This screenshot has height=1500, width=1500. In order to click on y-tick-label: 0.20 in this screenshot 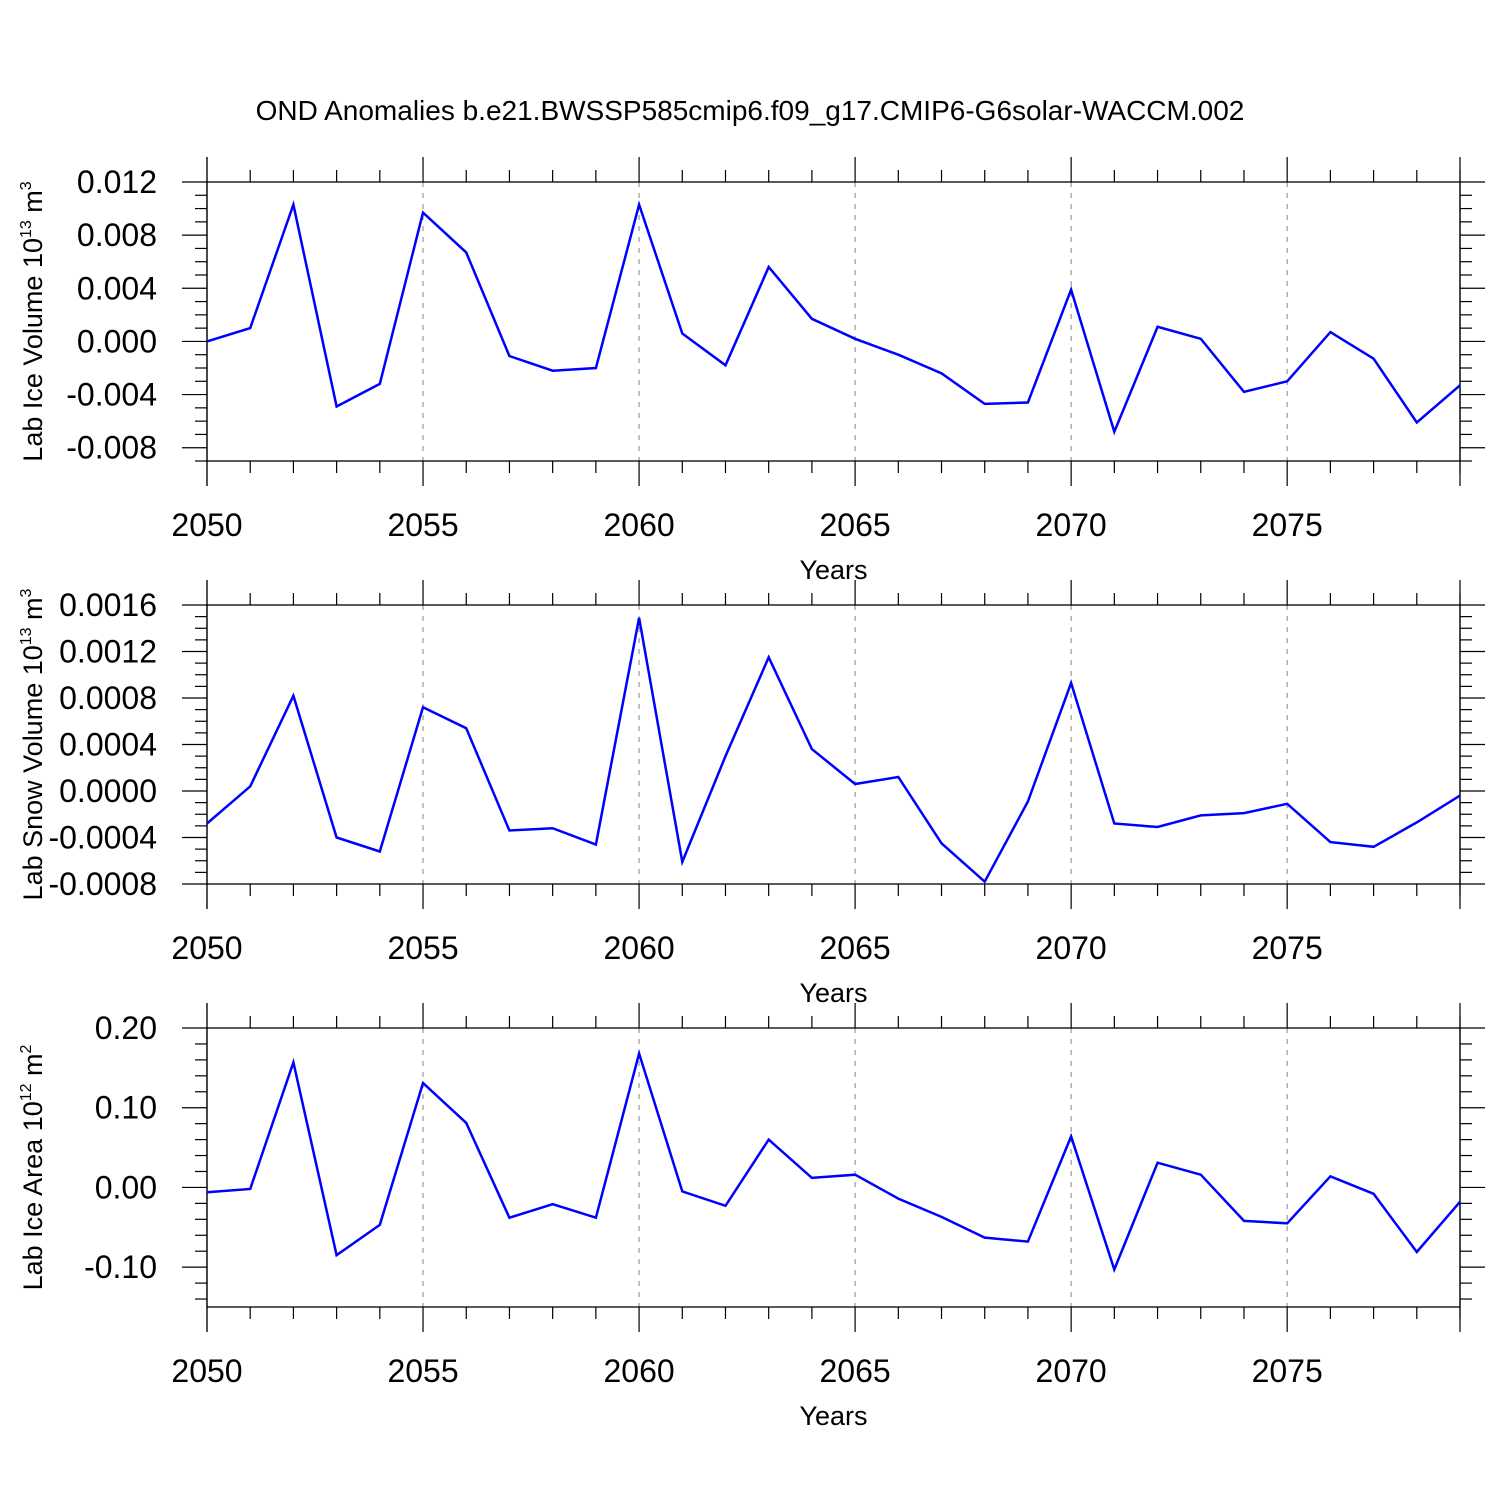, I will do `click(126, 1028)`.